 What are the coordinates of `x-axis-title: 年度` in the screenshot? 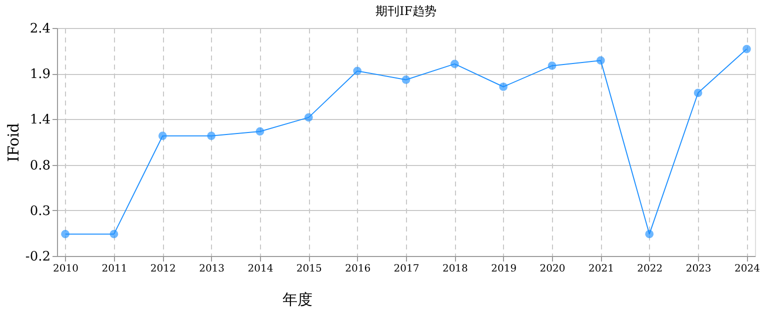 It's located at (297, 299).